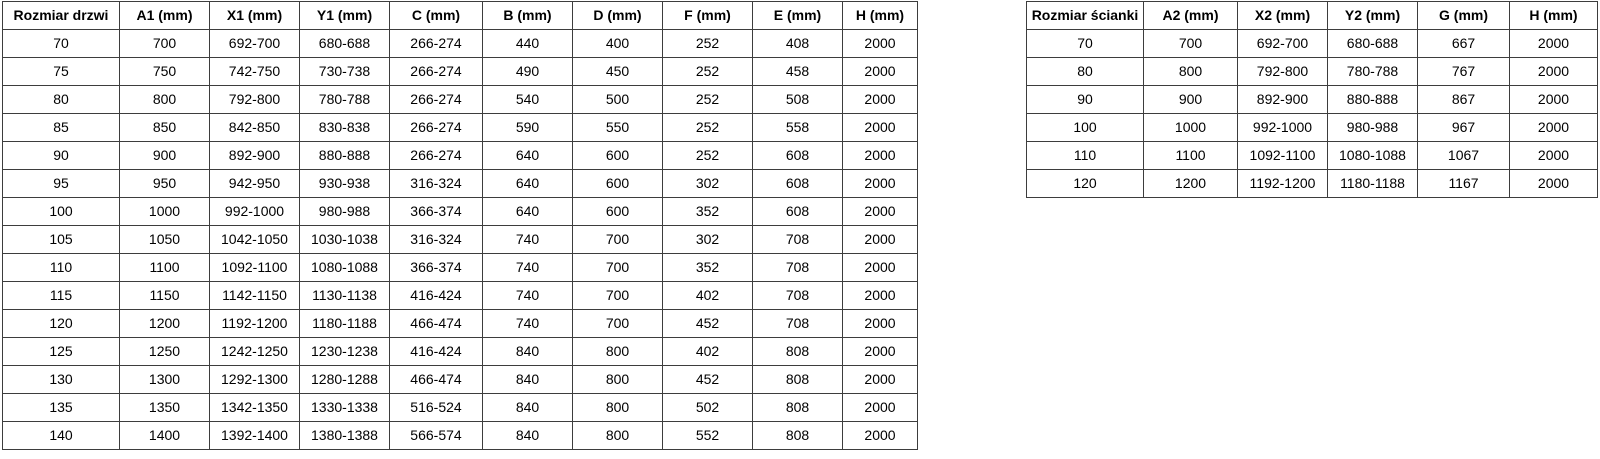 This screenshot has width=1600, height=459. Describe the element at coordinates (1190, 127) in the screenshot. I see `table-cell: 1000` at that location.